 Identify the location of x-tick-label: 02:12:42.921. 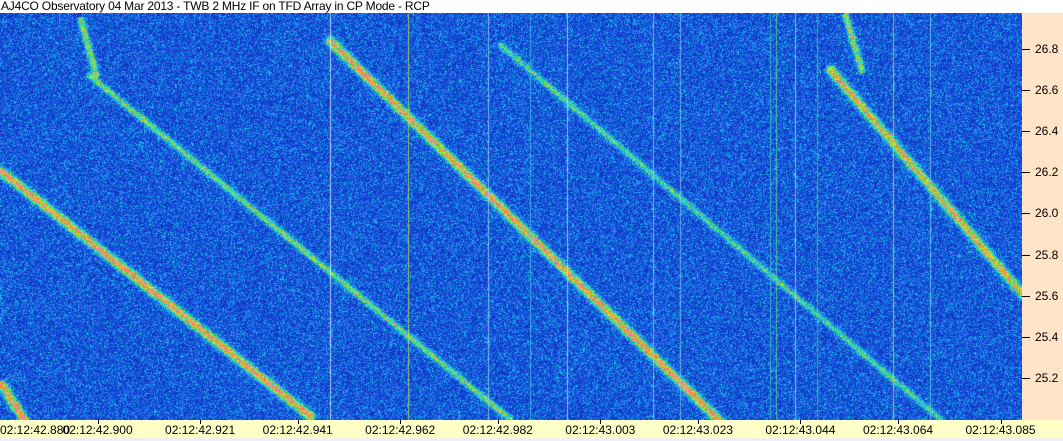
(200, 430).